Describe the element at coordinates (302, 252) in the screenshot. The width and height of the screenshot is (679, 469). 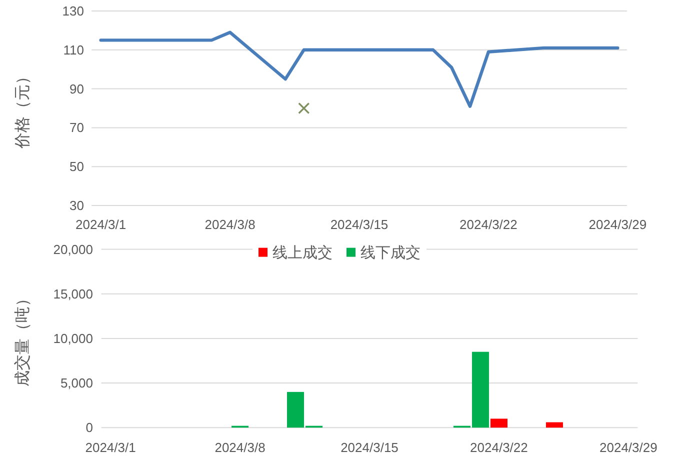
I see `legend-label: 线上成交` at that location.